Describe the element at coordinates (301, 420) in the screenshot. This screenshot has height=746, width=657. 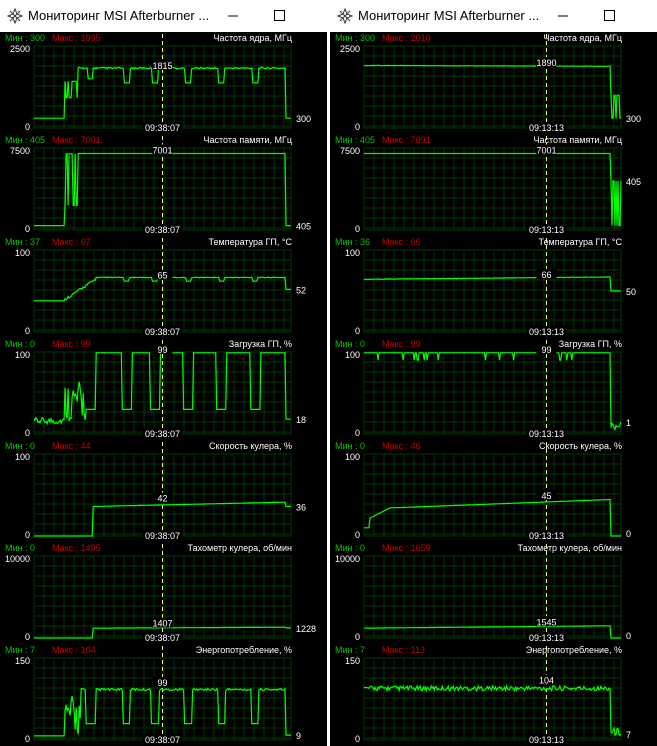
I see `current-value: 18` at that location.